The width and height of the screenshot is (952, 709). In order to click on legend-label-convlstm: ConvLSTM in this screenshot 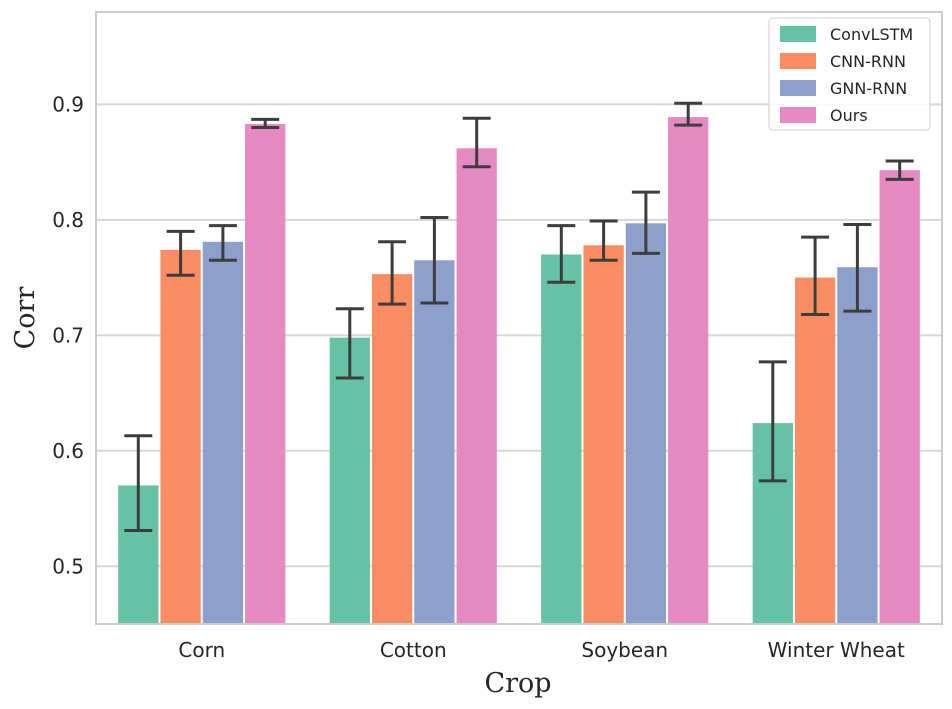, I will do `click(871, 34)`.